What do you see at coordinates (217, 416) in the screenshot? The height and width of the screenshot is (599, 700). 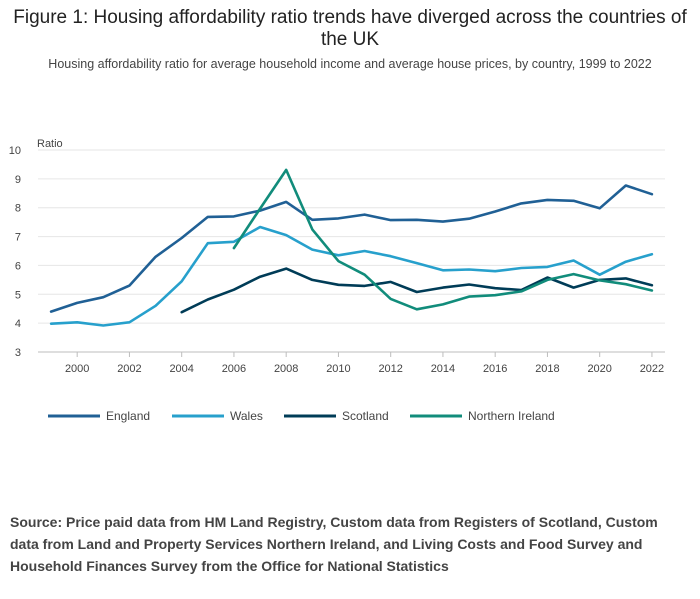 I see `legend-item-wales: Wales` at bounding box center [217, 416].